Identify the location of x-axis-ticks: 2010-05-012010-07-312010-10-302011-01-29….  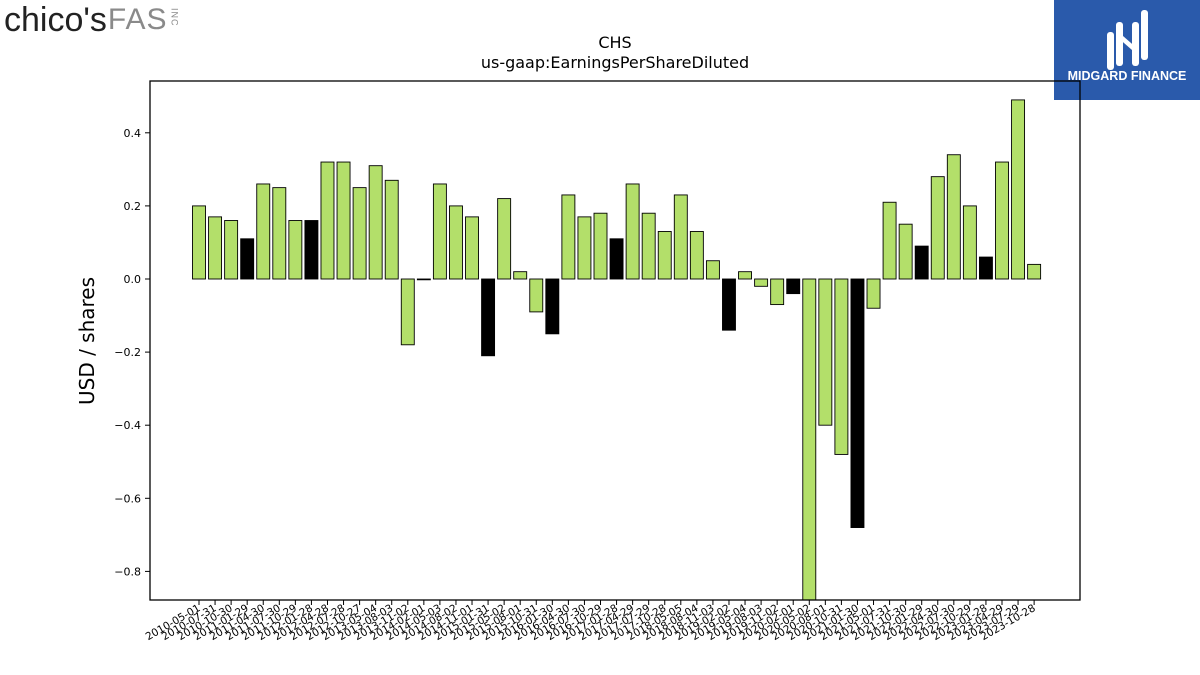
(591, 621).